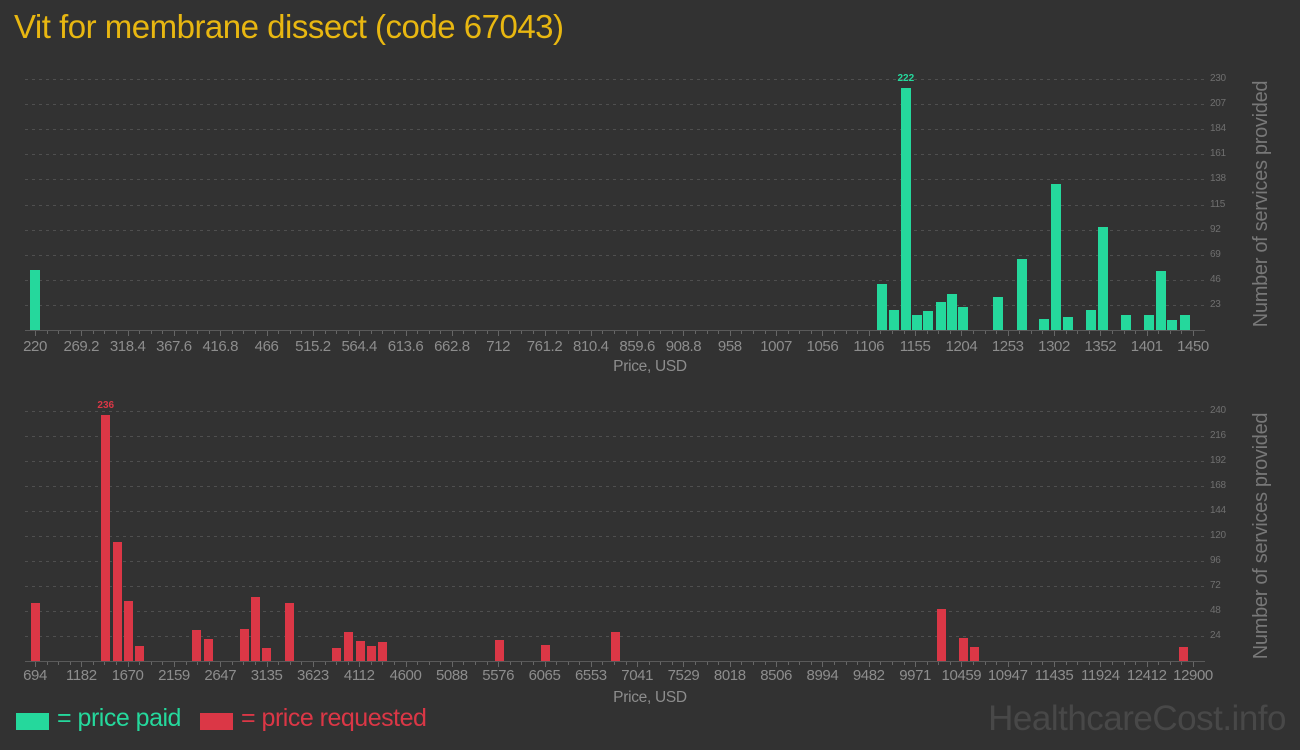 This screenshot has width=1300, height=750. I want to click on y-tick-label: 138, so click(1218, 179).